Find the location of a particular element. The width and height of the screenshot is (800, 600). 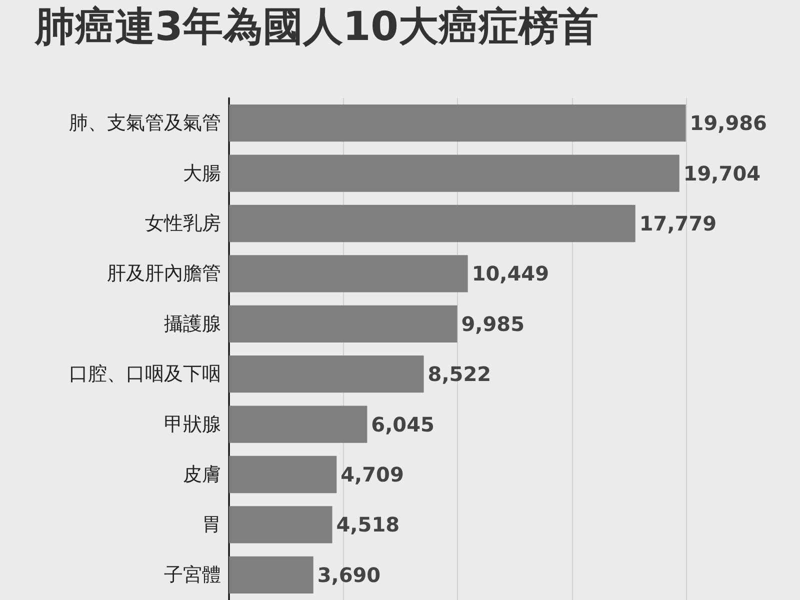

y-tick-label: 大腸 is located at coordinates (202, 173).